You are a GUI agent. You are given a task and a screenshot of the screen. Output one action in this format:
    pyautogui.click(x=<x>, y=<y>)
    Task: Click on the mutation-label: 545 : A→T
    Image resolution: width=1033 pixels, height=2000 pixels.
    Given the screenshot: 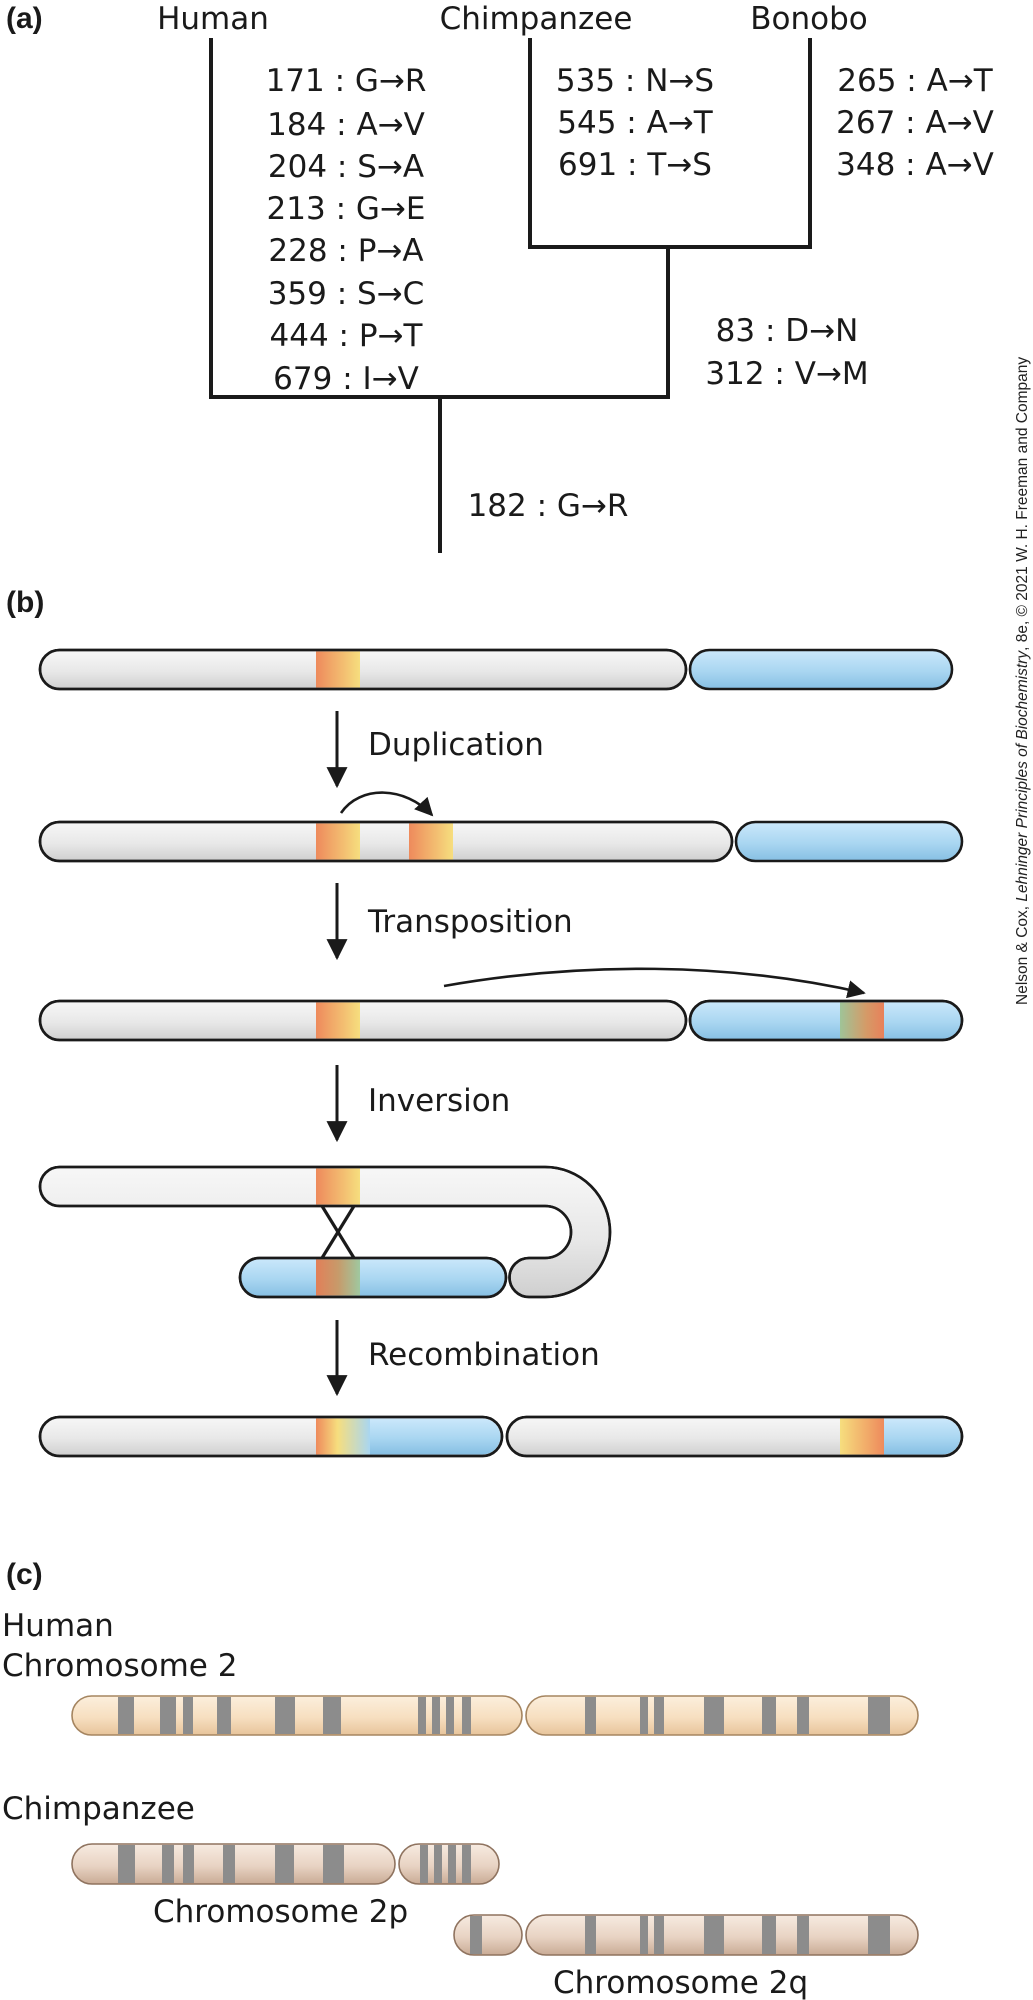 What is the action you would take?
    pyautogui.click(x=635, y=123)
    